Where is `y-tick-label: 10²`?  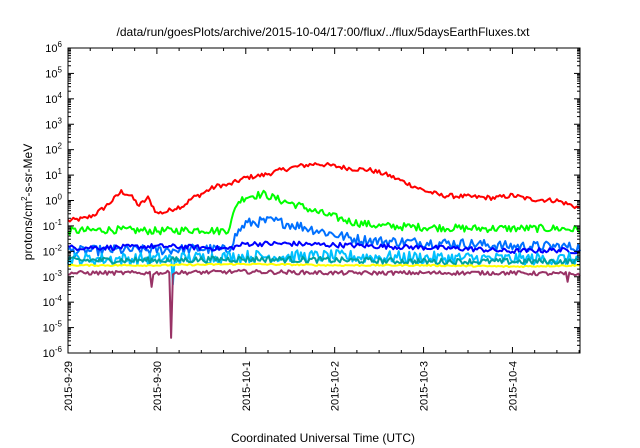
y-tick-label: 10² is located at coordinates (53, 149).